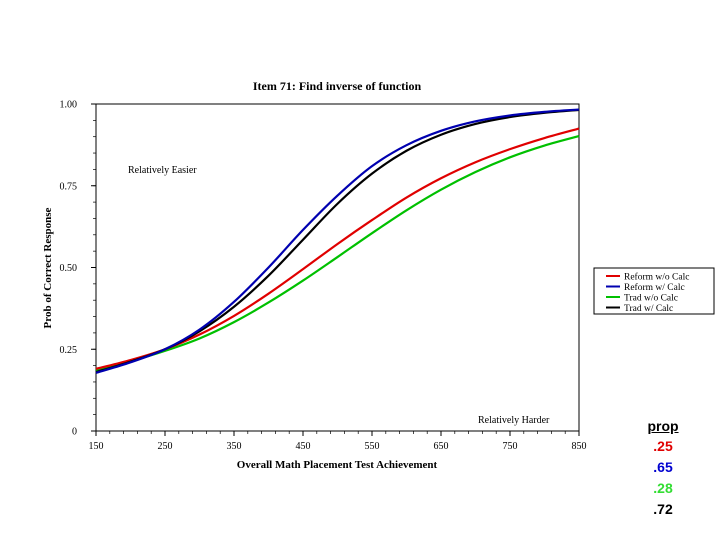 The image size is (720, 540). Describe the element at coordinates (510, 446) in the screenshot. I see `x-tick-label: 750` at that location.